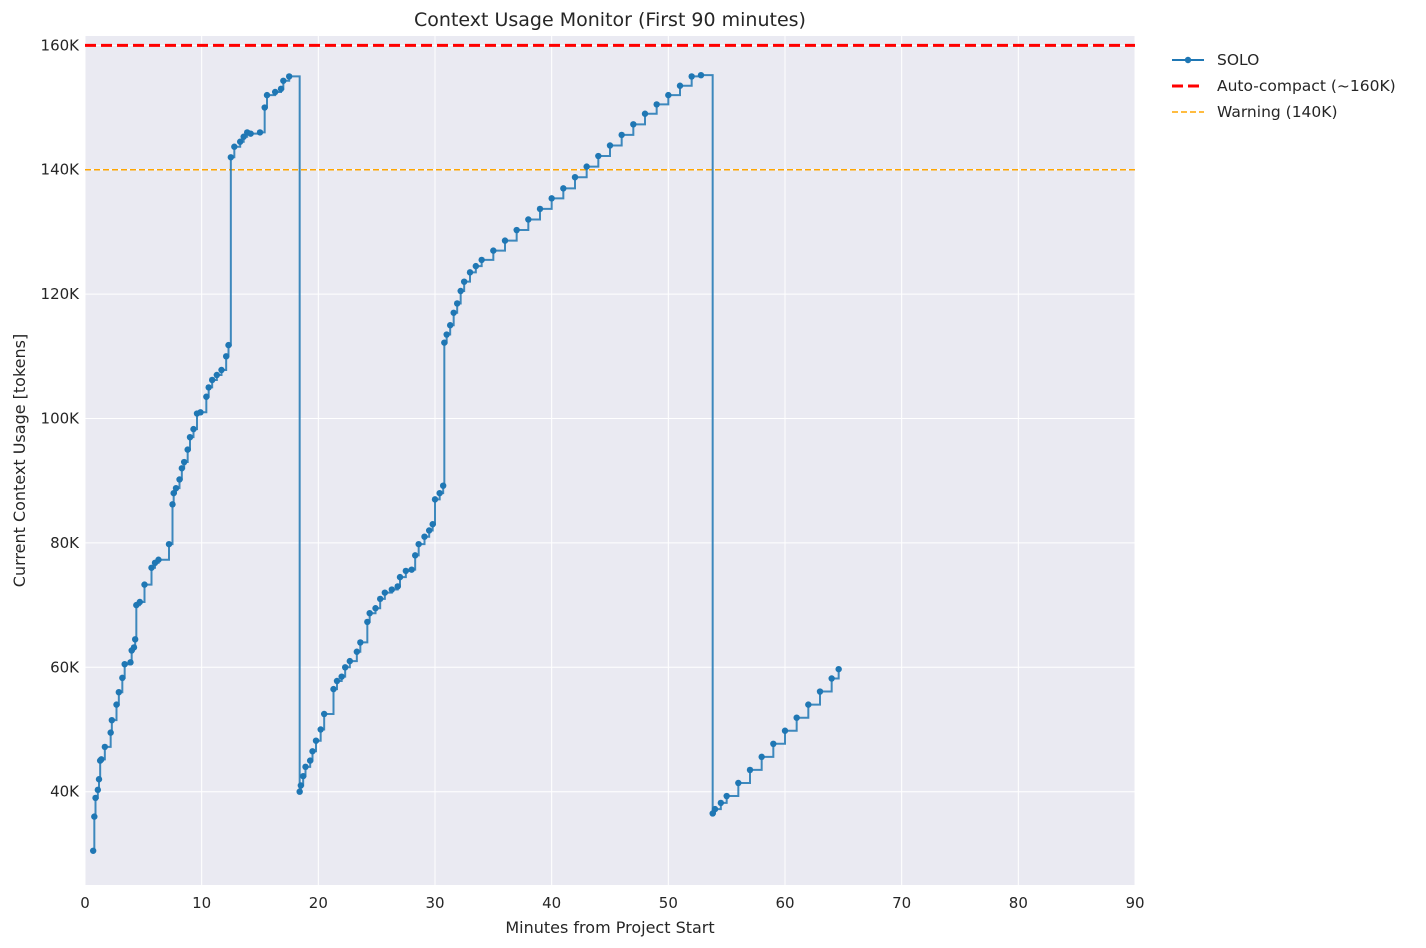  I want to click on y-tick-label: 100K, so click(61, 419).